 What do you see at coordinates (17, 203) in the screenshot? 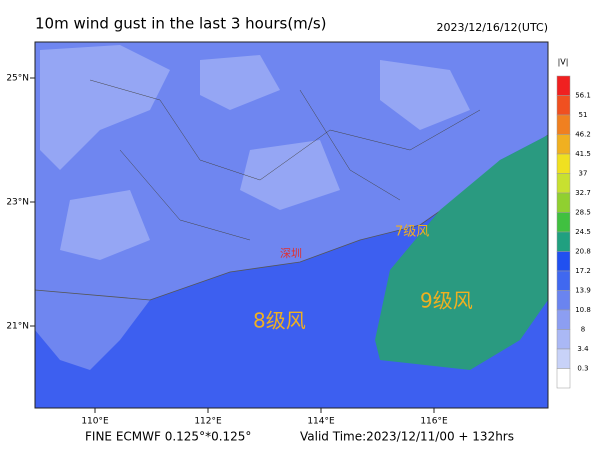
I see `lat-label: 23°N` at bounding box center [17, 203].